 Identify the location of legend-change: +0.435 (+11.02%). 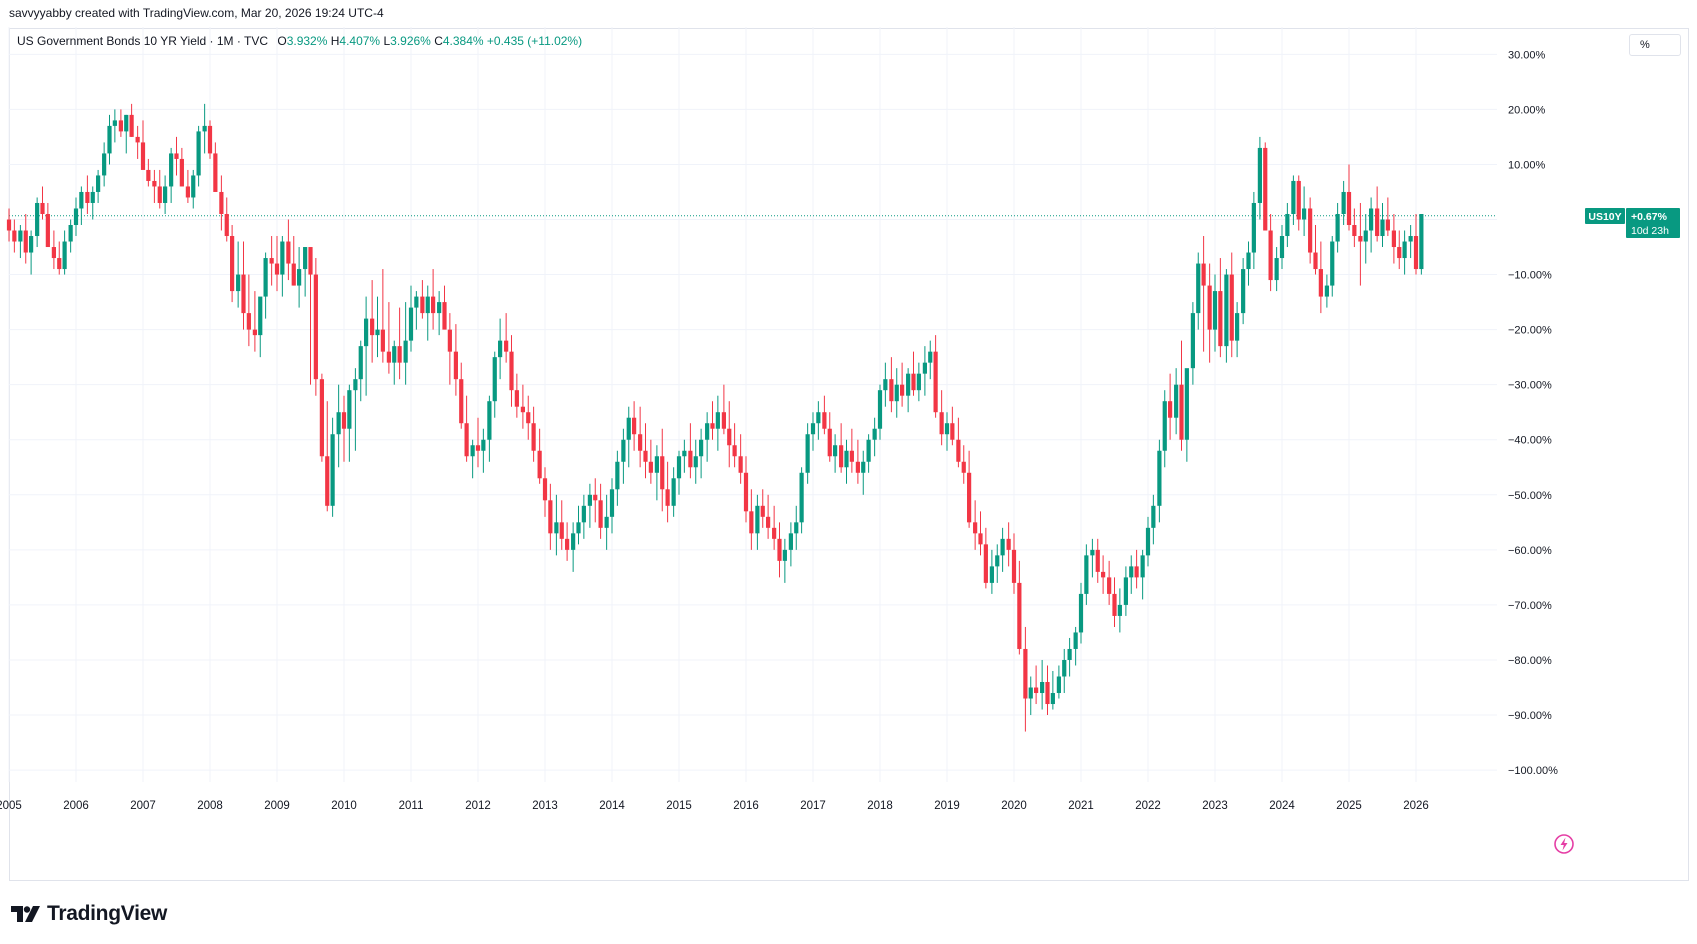
(534, 41).